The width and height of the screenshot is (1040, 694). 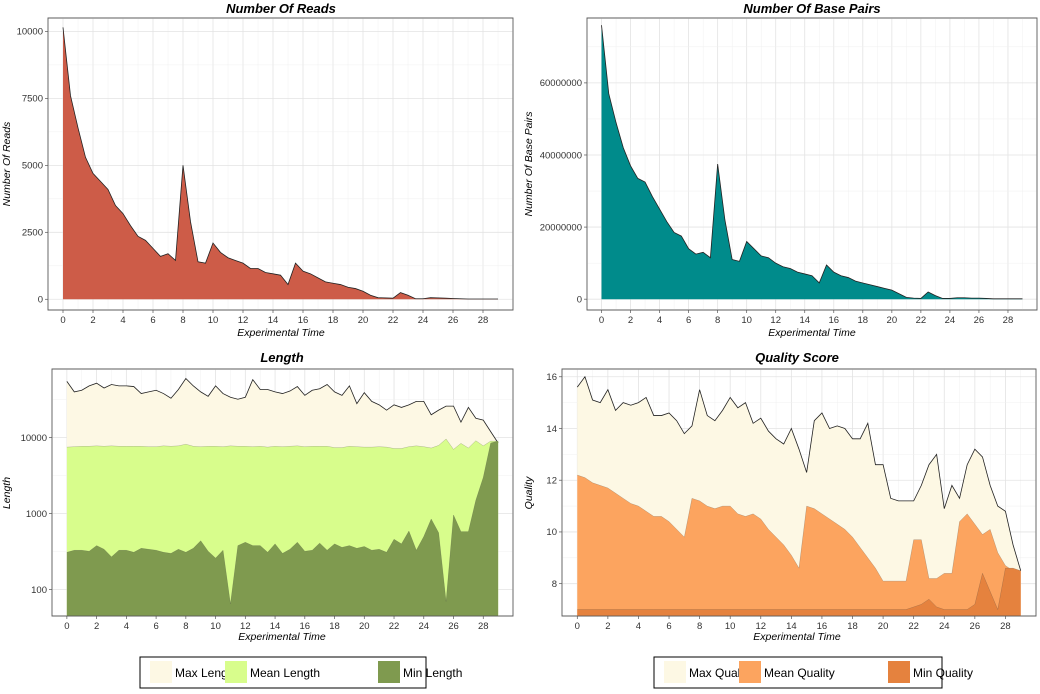 What do you see at coordinates (750, 672) in the screenshot?
I see `legend-swatch-mean-quality` at bounding box center [750, 672].